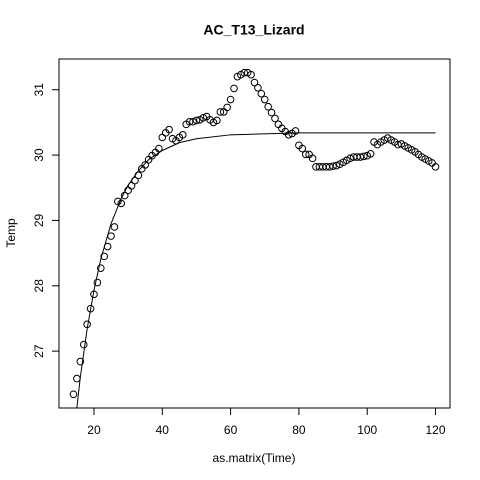 This screenshot has width=480, height=480. I want to click on x-tick-label: 60, so click(231, 430).